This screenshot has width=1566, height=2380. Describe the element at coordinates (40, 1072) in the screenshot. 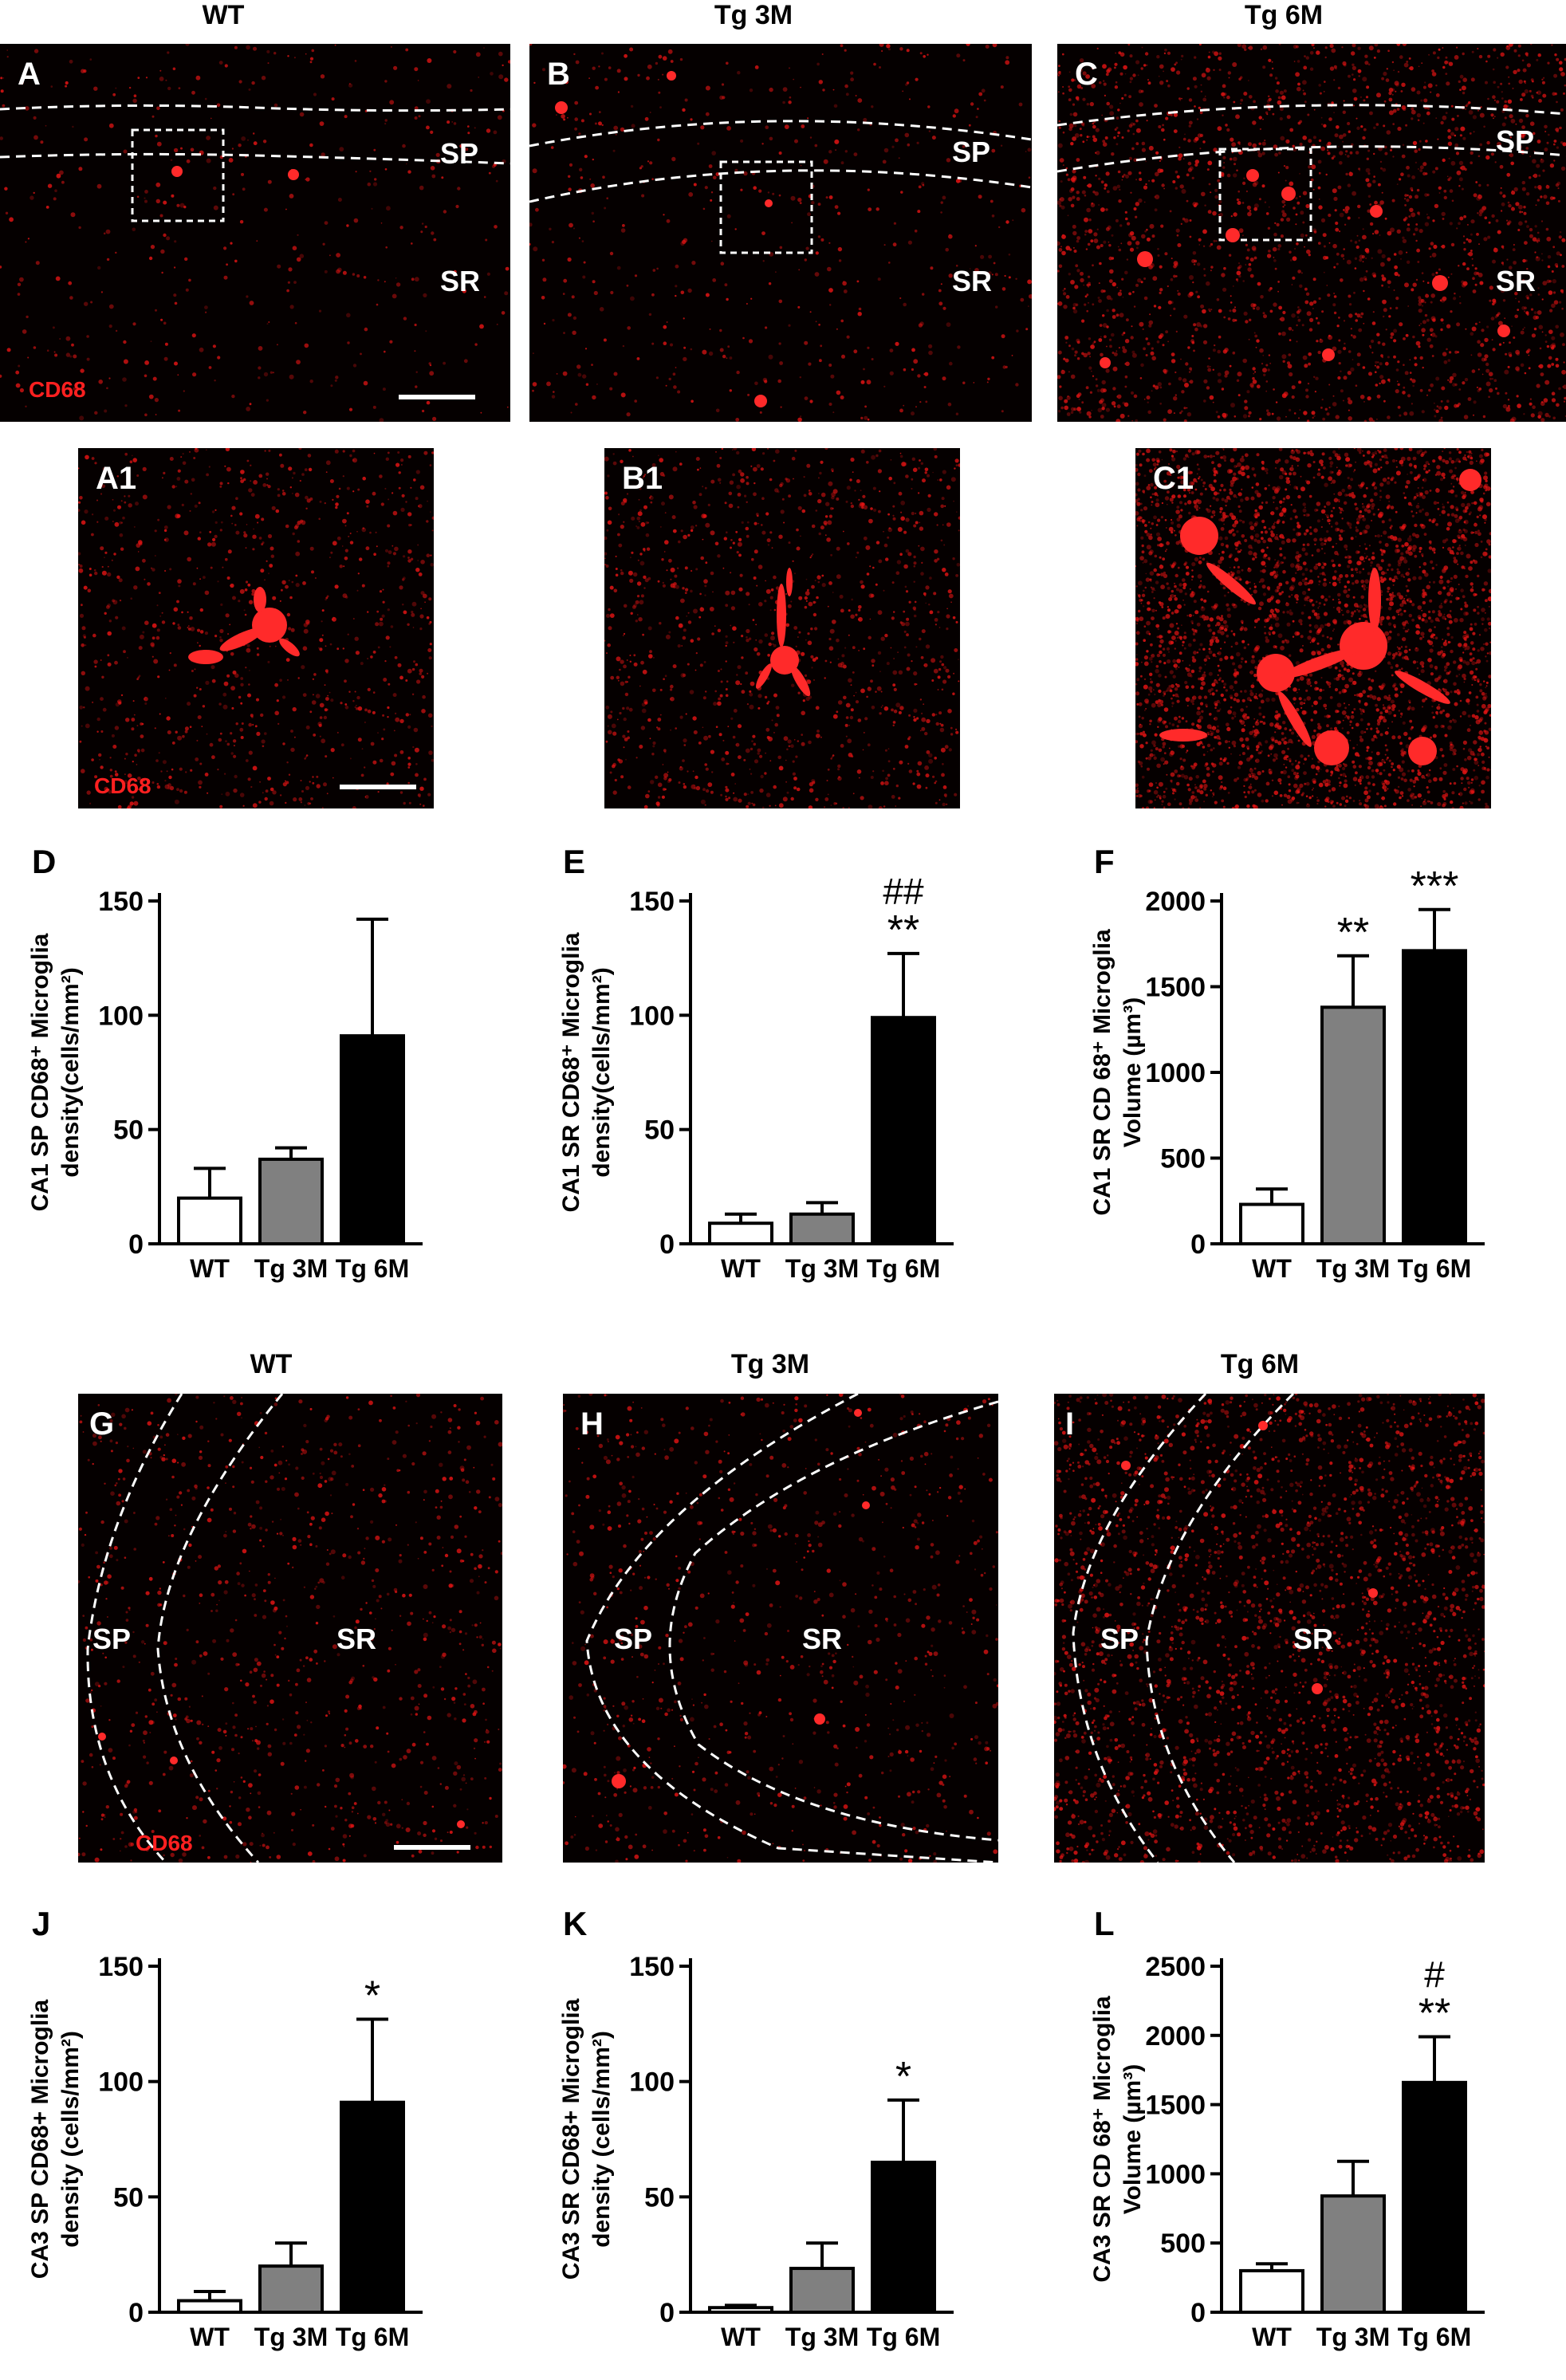

I see `y-axis-label: CA1 SP CD68⁺ Microglia` at that location.